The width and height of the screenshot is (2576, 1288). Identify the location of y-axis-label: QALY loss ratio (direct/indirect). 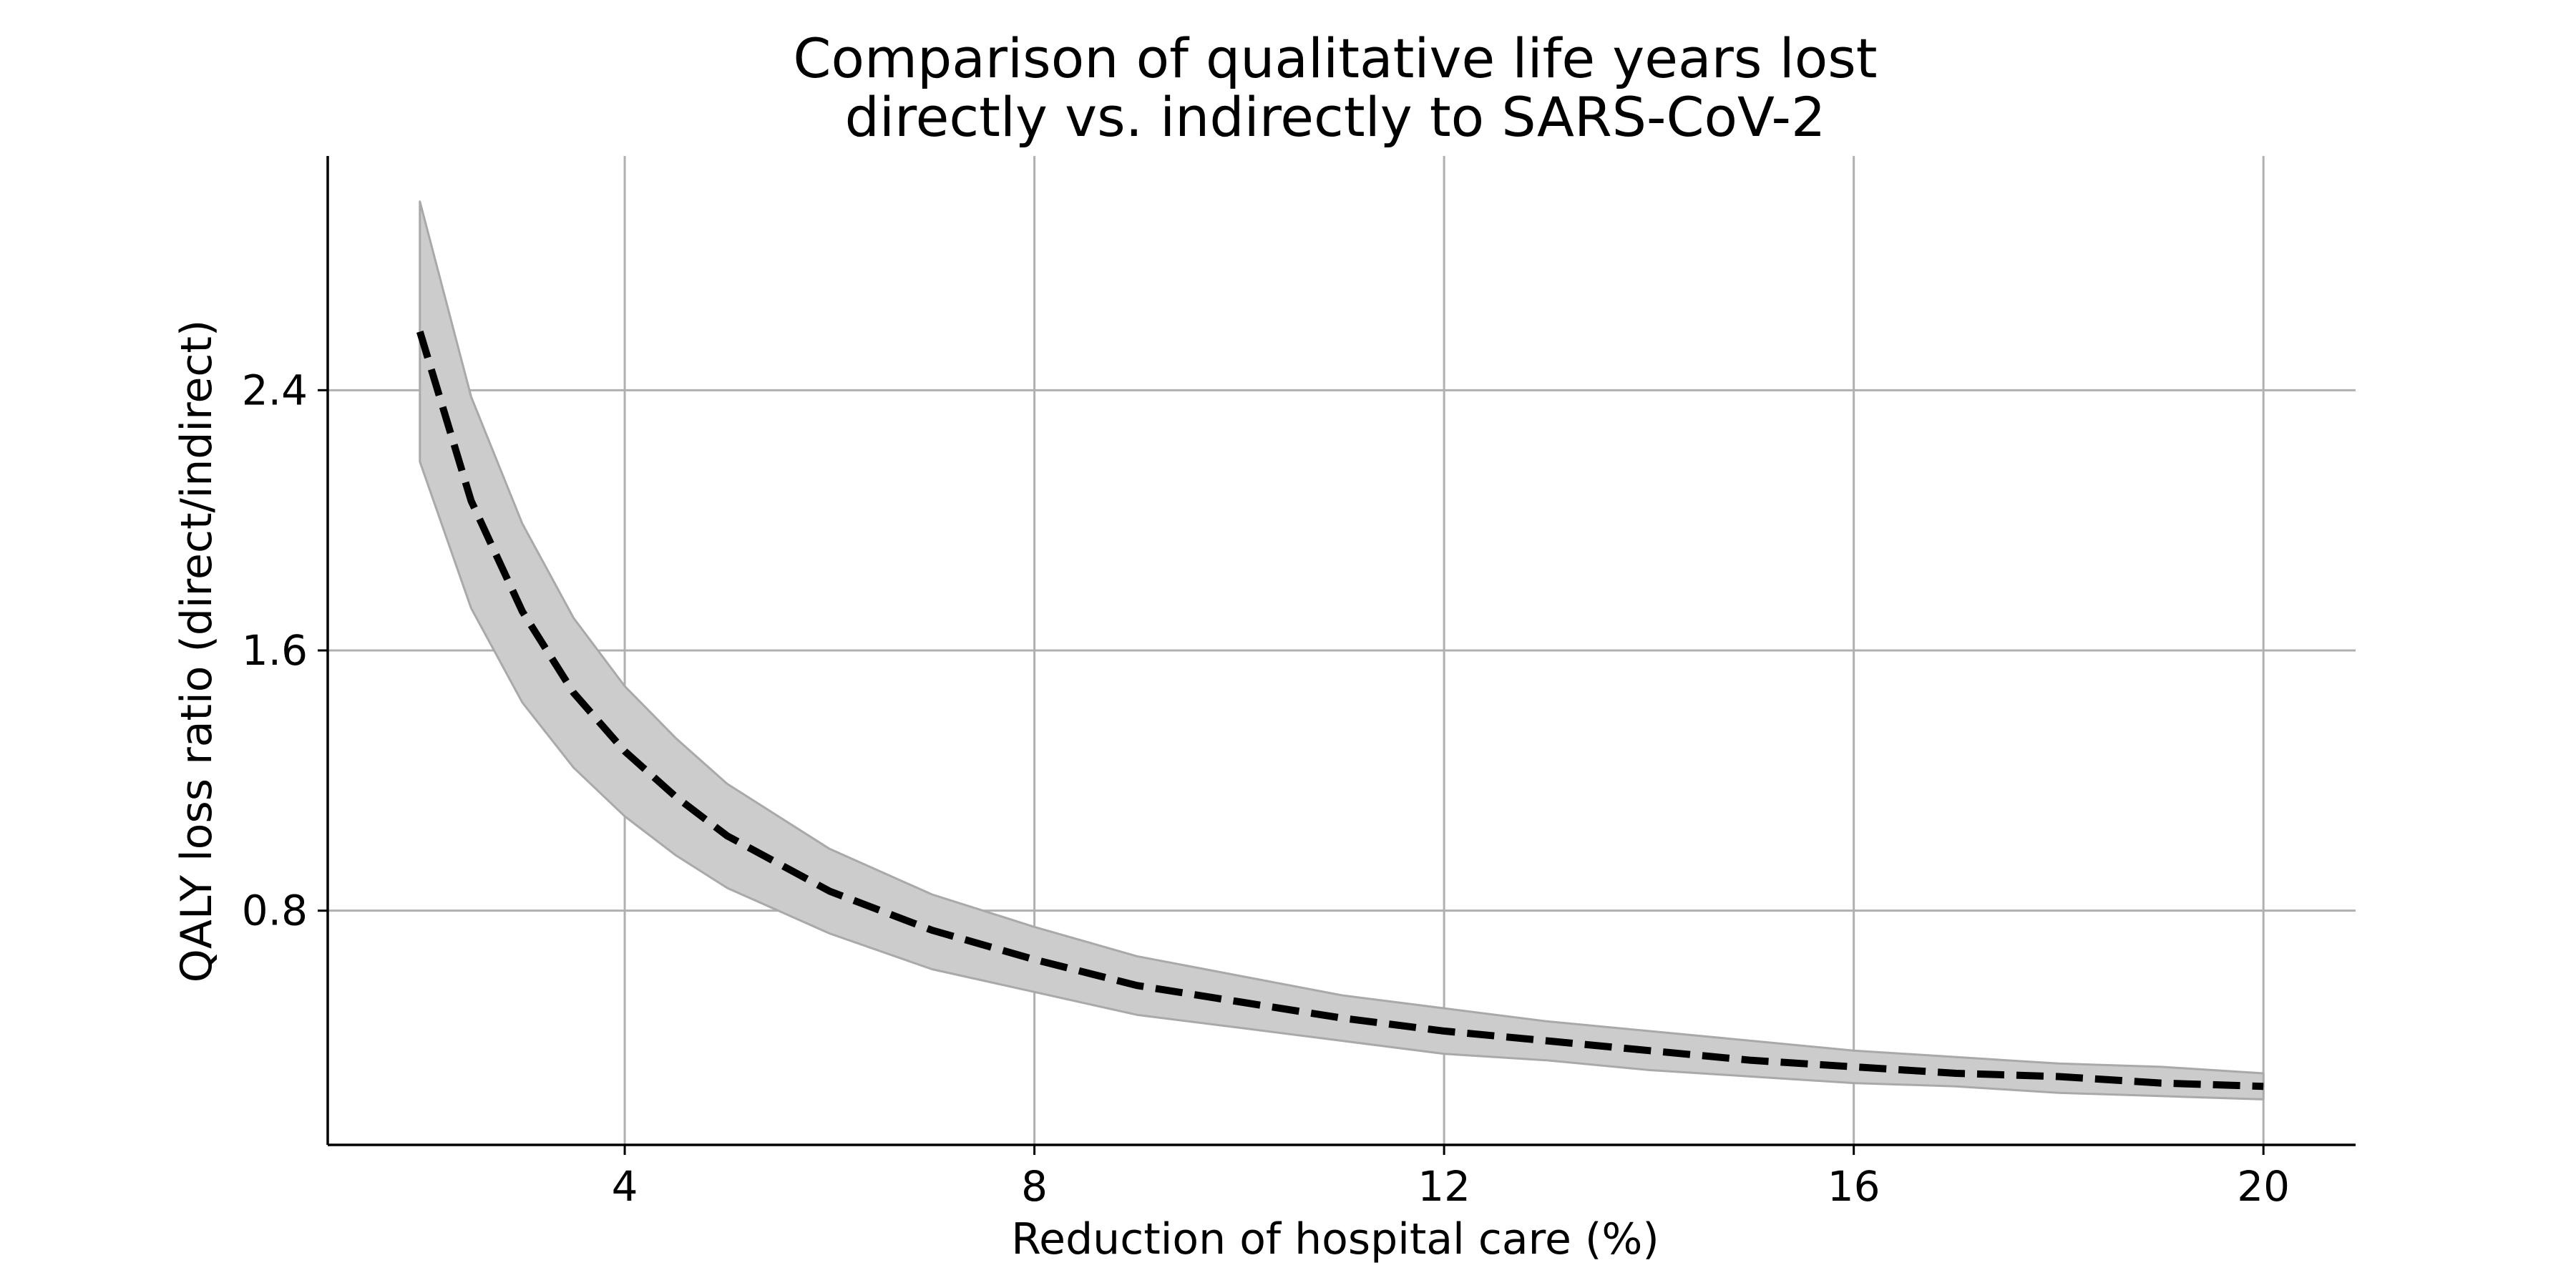
(197, 651).